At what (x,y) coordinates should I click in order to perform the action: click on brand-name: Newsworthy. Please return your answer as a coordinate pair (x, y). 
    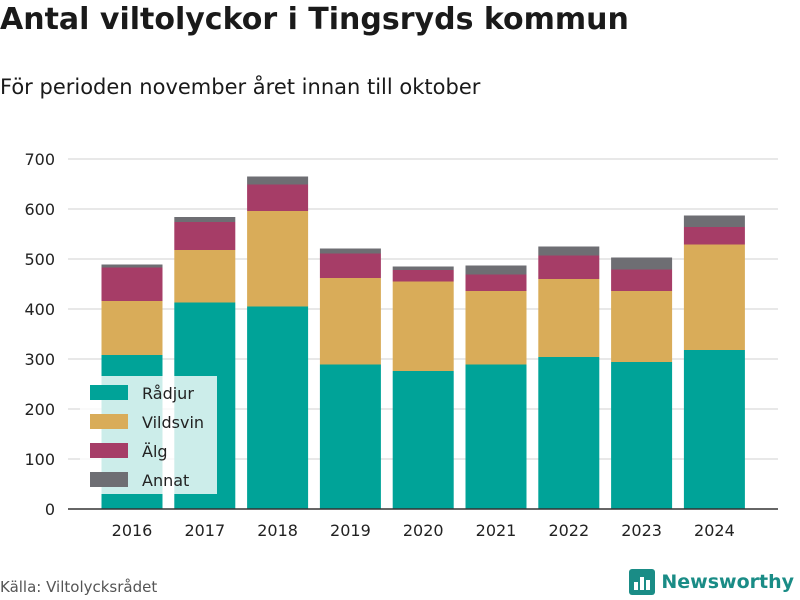
    Looking at the image, I should click on (727, 582).